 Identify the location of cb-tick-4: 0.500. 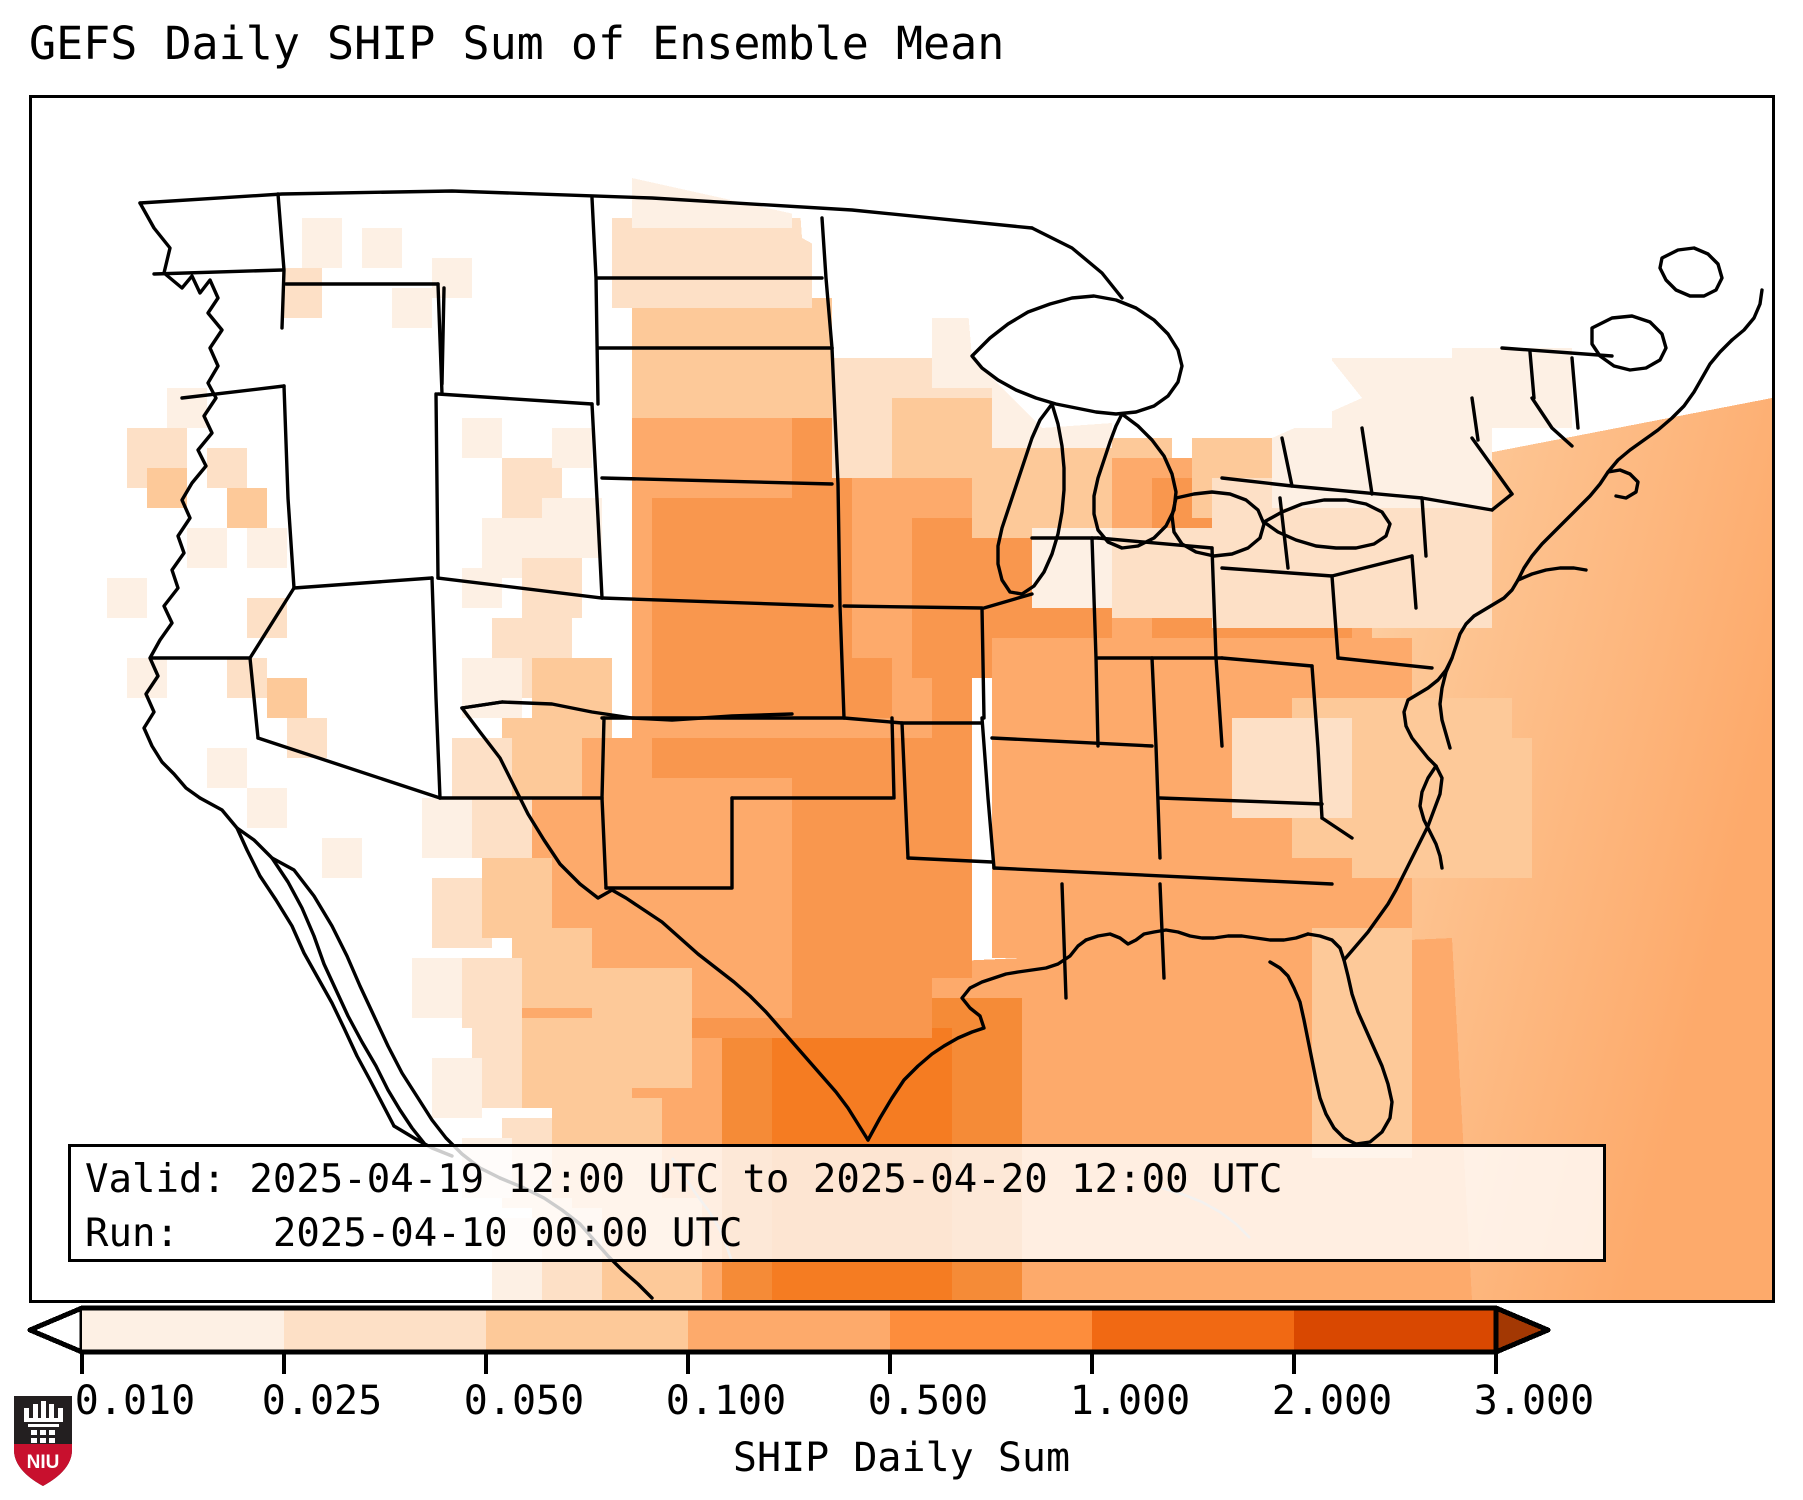
(928, 1401).